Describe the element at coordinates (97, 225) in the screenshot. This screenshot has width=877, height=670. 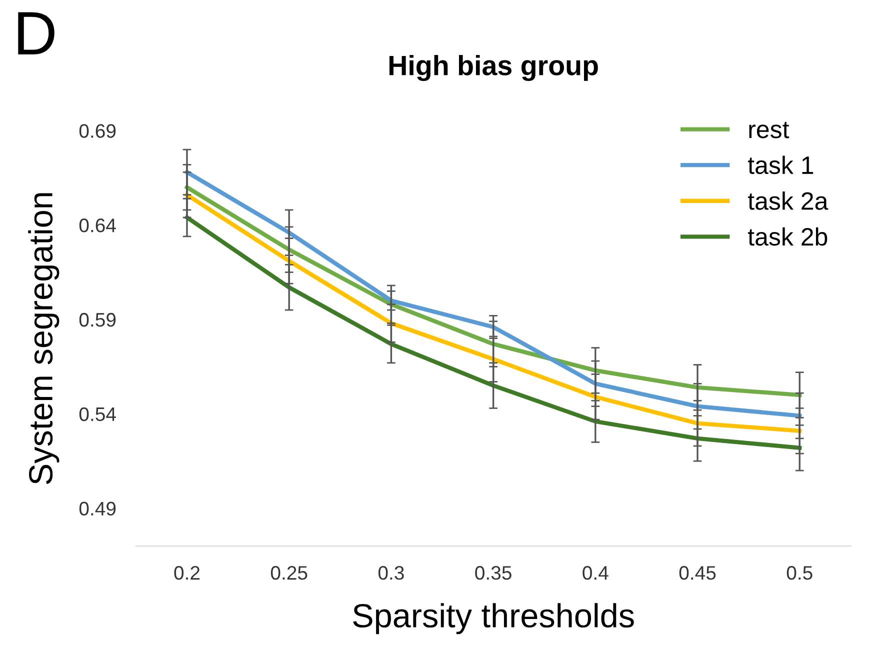
I see `y-tick-label: 0.64` at that location.